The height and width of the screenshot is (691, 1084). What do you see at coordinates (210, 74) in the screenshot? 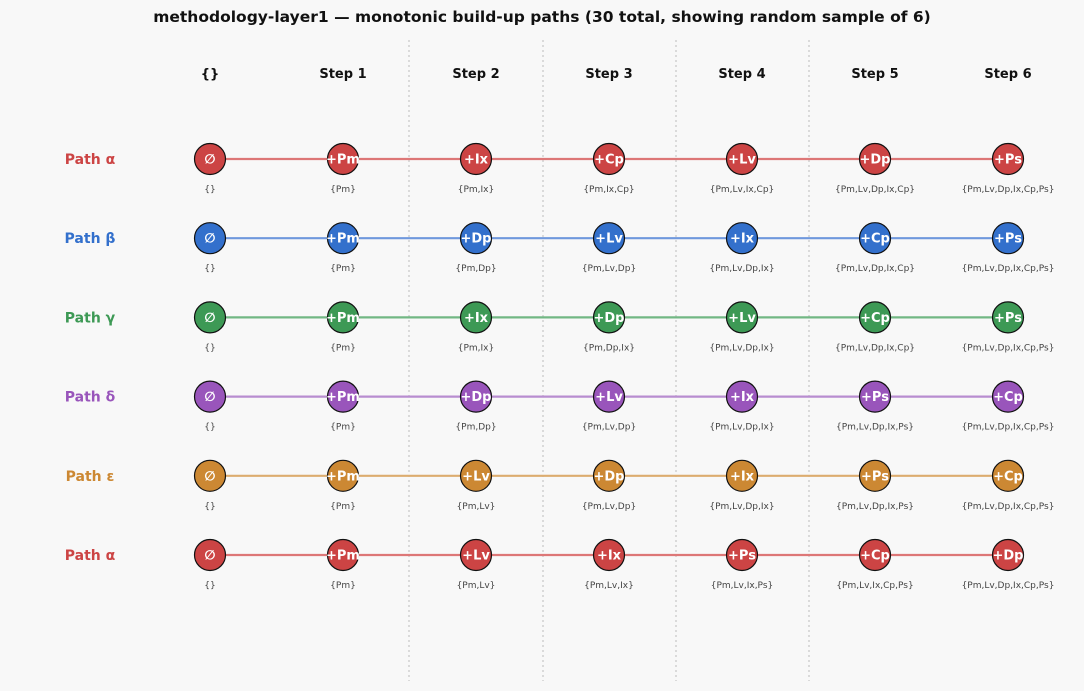
I see `column-header: {}` at bounding box center [210, 74].